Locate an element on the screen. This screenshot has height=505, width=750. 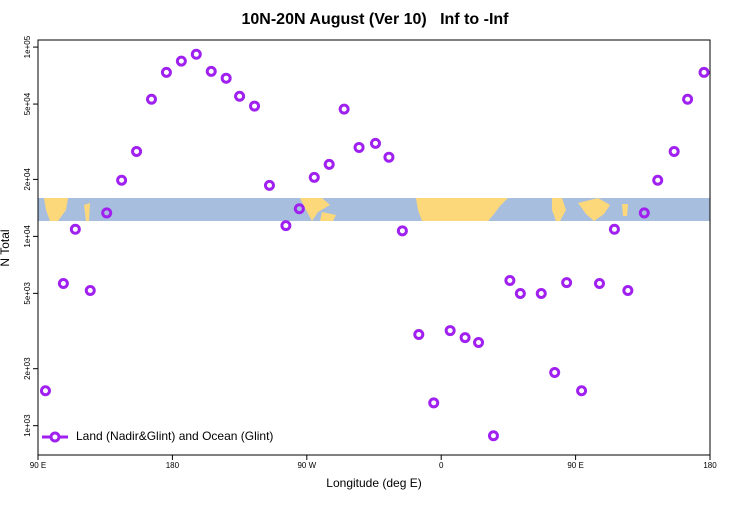
map-strip is located at coordinates (374, 209).